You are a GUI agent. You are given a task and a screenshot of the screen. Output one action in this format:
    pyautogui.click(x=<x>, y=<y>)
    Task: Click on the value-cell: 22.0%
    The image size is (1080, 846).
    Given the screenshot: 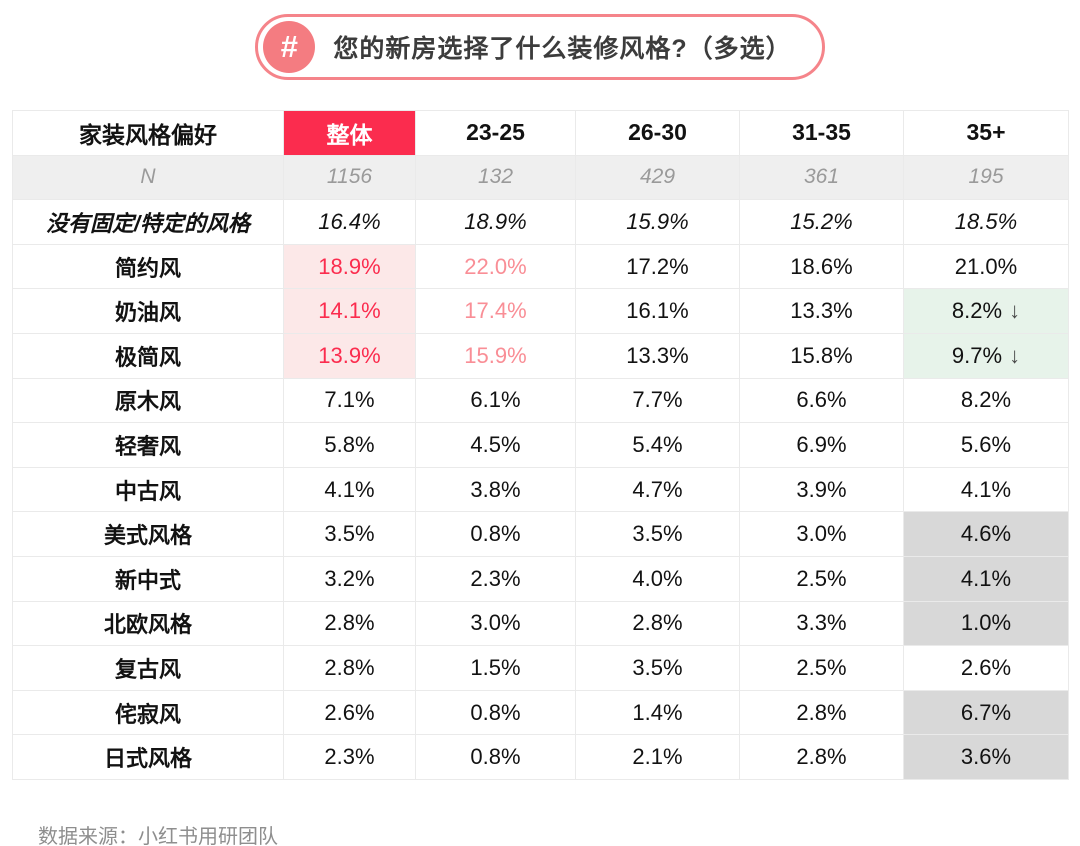 What is the action you would take?
    pyautogui.click(x=495, y=266)
    